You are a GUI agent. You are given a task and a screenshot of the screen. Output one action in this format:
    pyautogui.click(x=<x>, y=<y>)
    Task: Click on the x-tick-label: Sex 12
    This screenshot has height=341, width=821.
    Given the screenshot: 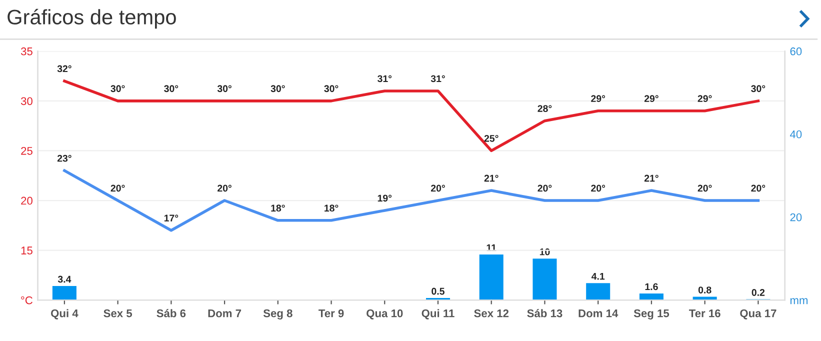 What is the action you would take?
    pyautogui.click(x=491, y=313)
    